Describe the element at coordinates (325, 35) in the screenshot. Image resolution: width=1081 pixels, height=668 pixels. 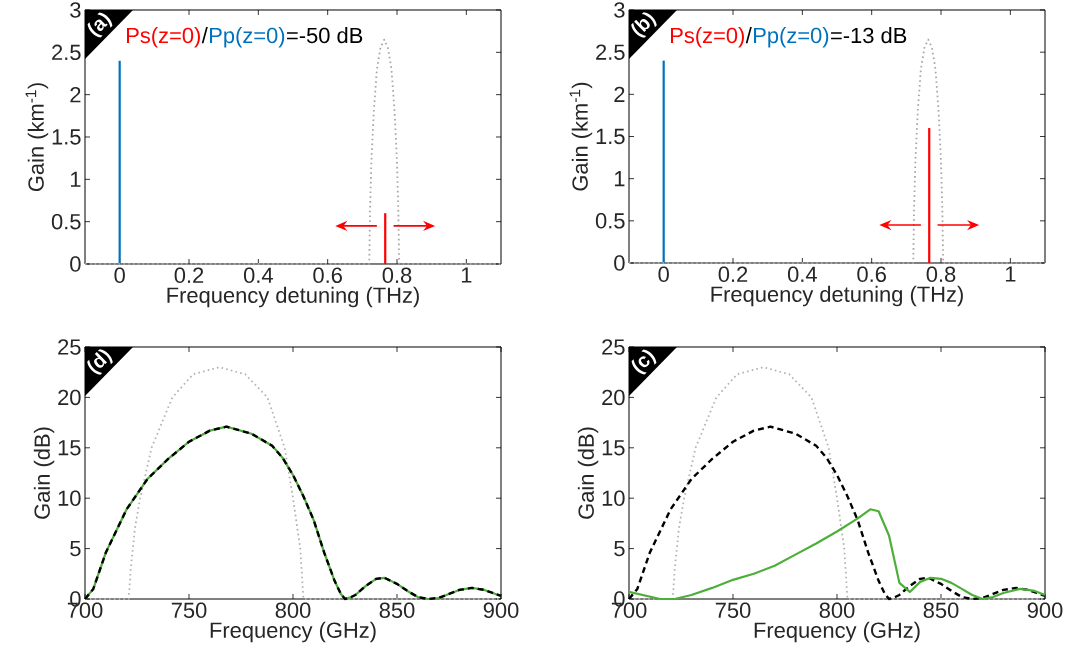
I see `annotation: =-50 dB` at that location.